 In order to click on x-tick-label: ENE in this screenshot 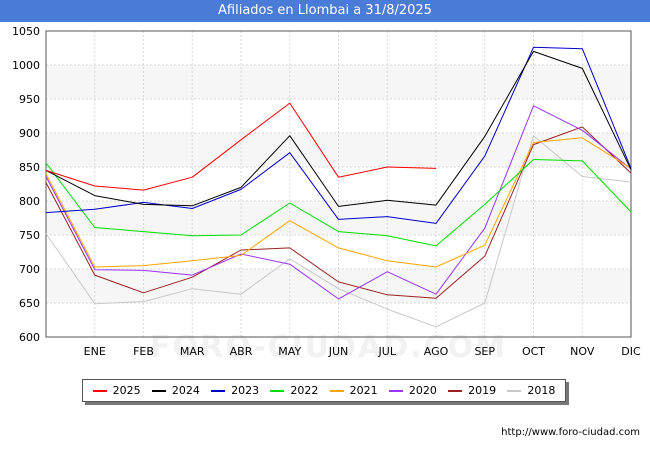, I will do `click(95, 351)`.